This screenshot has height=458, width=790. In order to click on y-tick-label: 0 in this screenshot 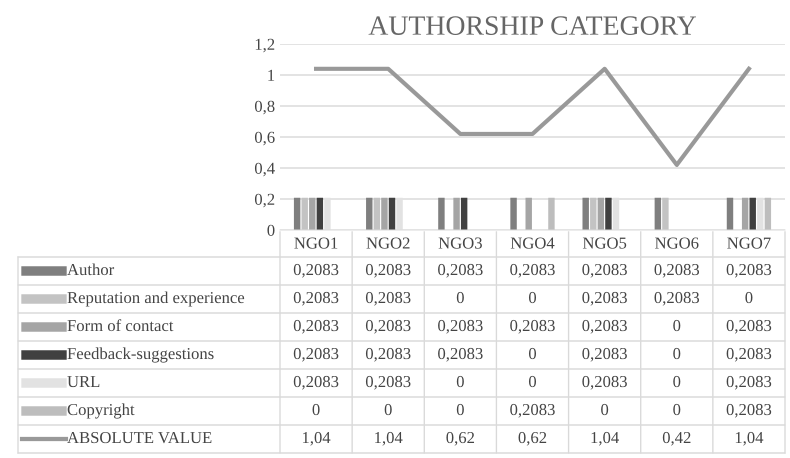, I will do `click(271, 230)`.